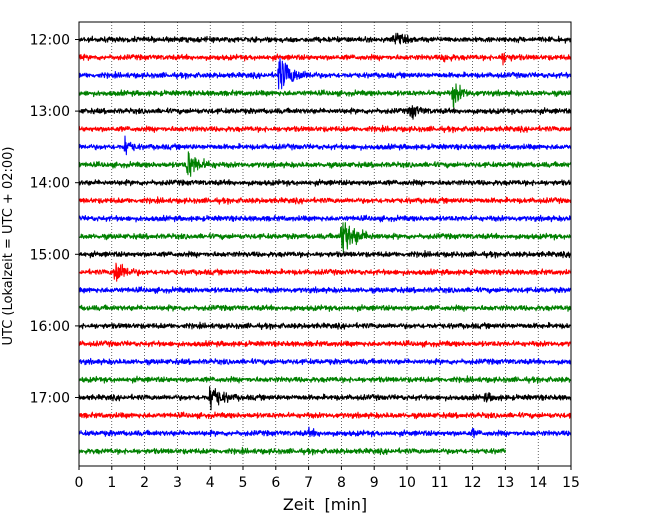  I want to click on x-tick-label: 3, so click(177, 483).